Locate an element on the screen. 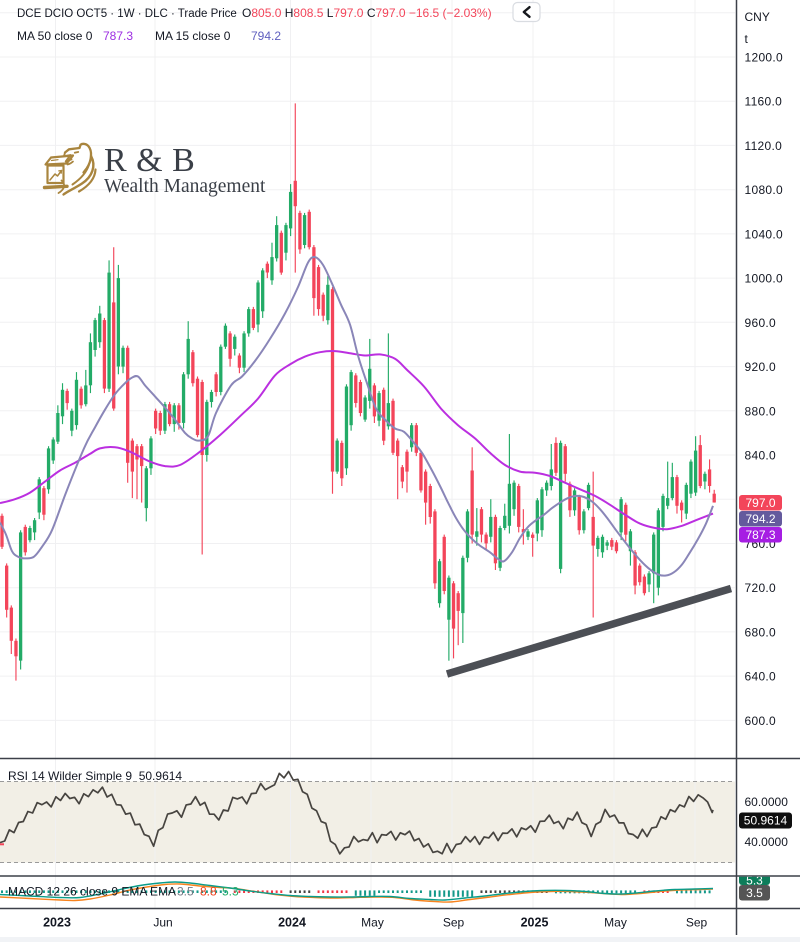 The width and height of the screenshot is (800, 947). svg-text: 8.8 is located at coordinates (208, 892).